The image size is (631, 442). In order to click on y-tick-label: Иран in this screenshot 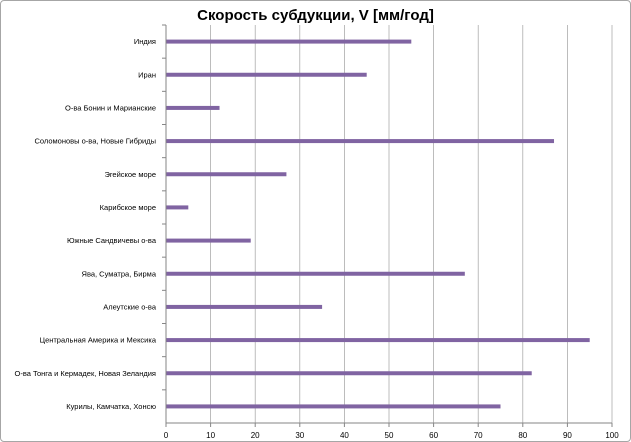, I will do `click(147, 74)`.